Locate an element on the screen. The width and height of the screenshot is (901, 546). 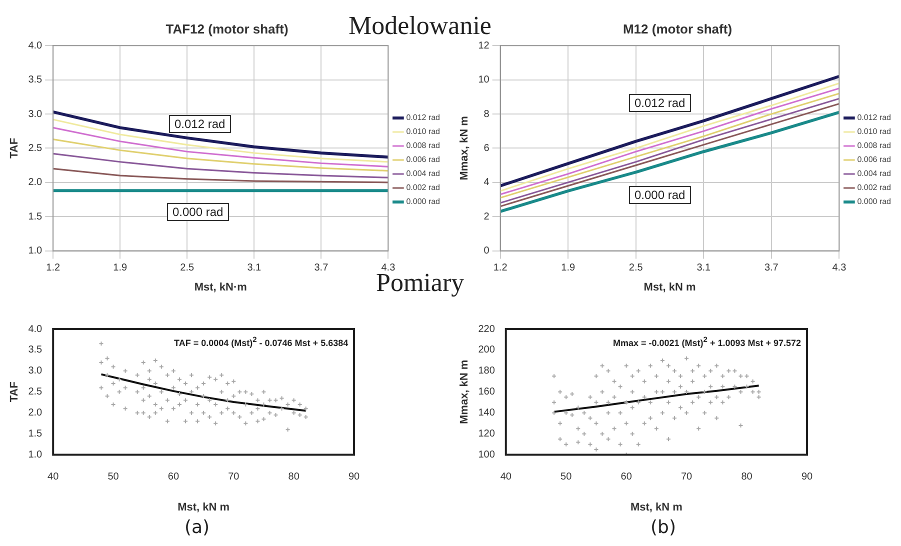
y-tick-label: 120 is located at coordinates (487, 434).